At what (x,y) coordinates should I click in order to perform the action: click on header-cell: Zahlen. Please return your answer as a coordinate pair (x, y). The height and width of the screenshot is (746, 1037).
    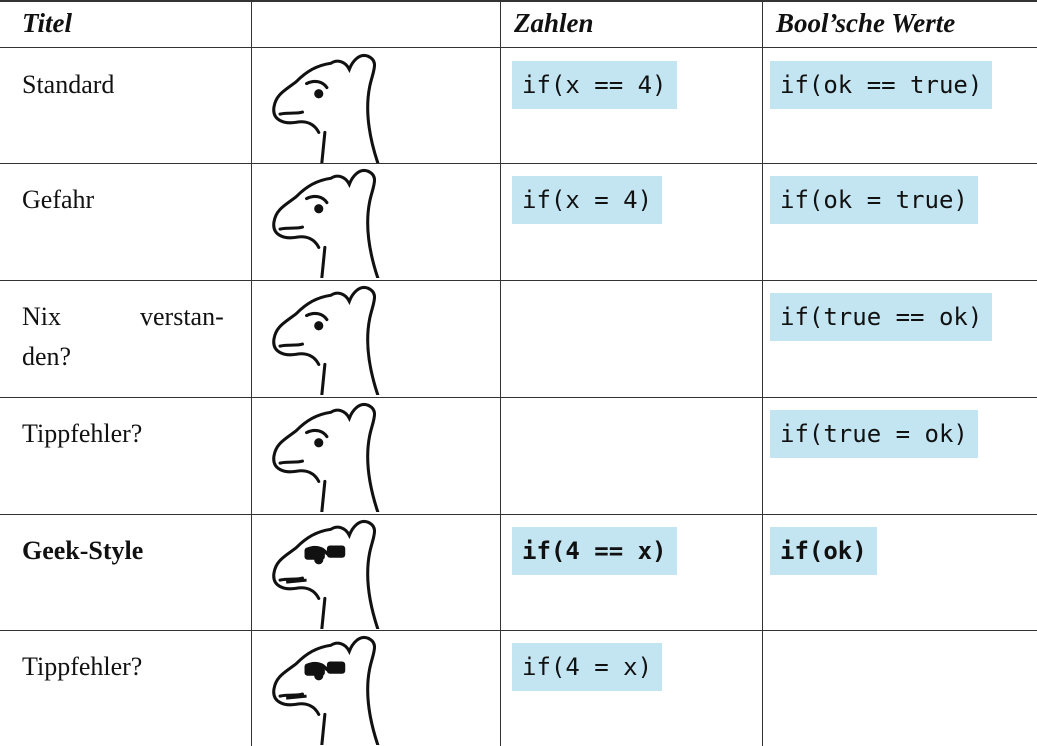
    Looking at the image, I should click on (554, 23).